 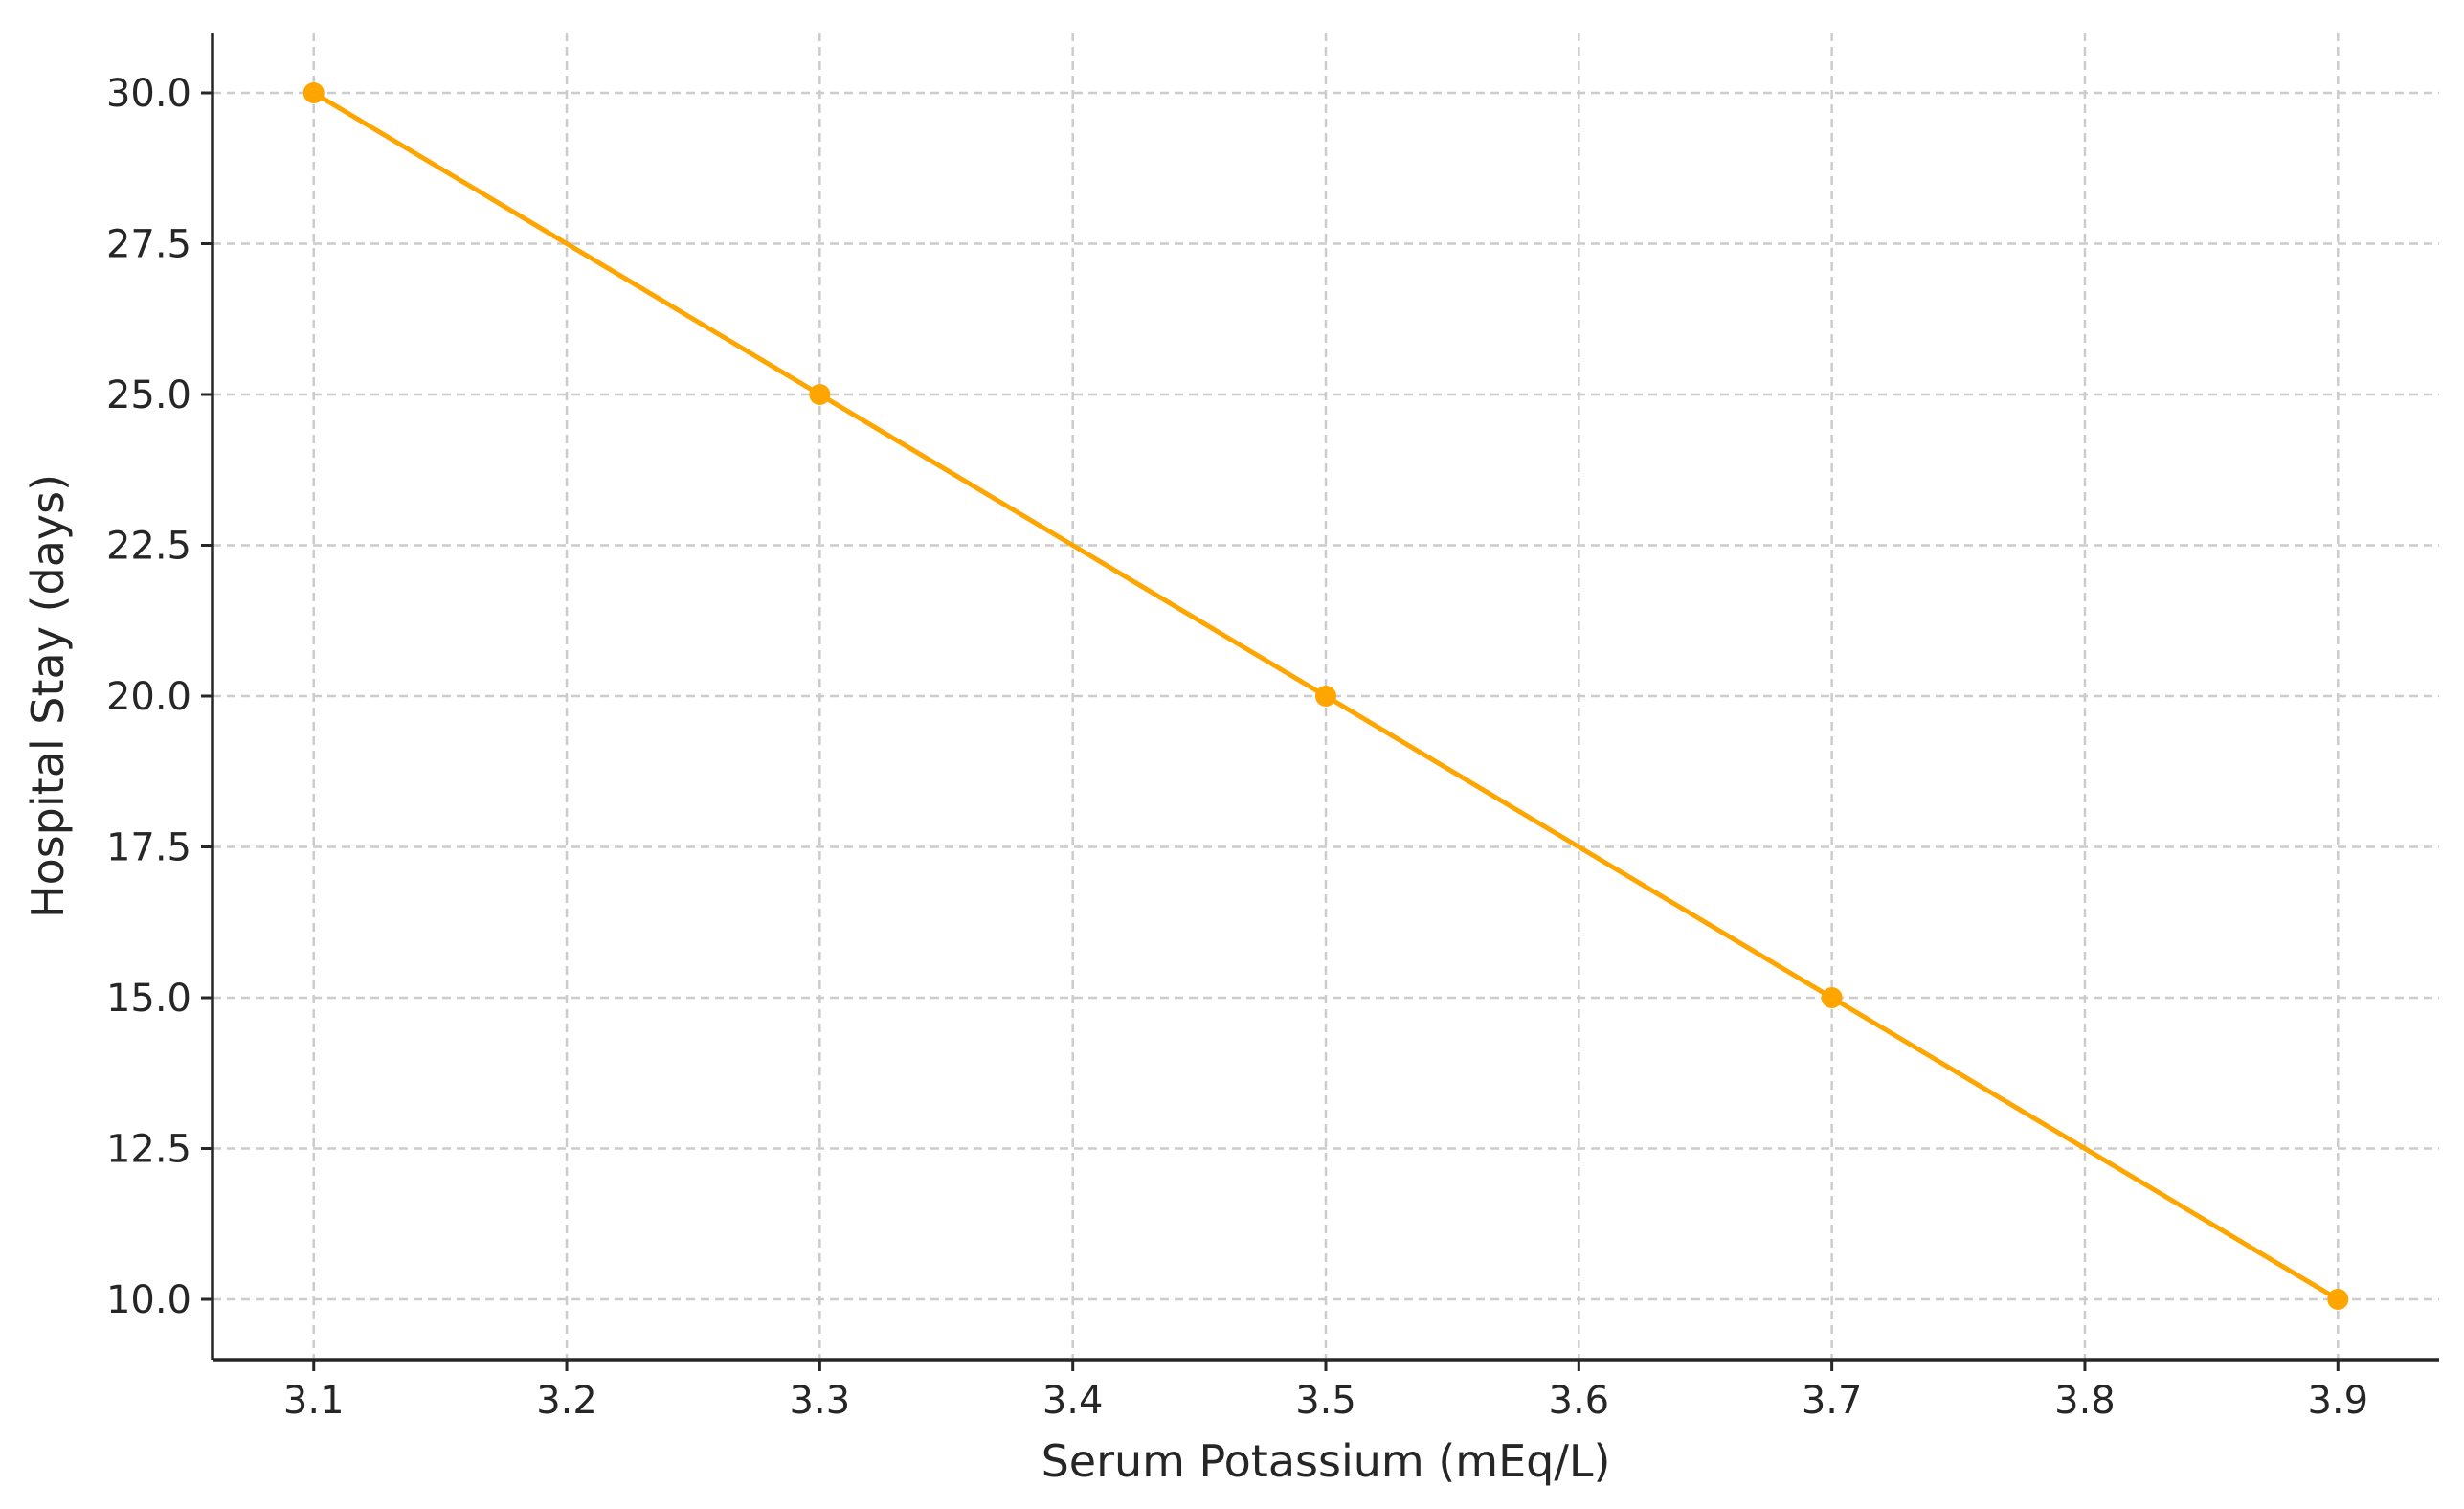 I want to click on y-tick-label: 12.5, so click(x=149, y=1150).